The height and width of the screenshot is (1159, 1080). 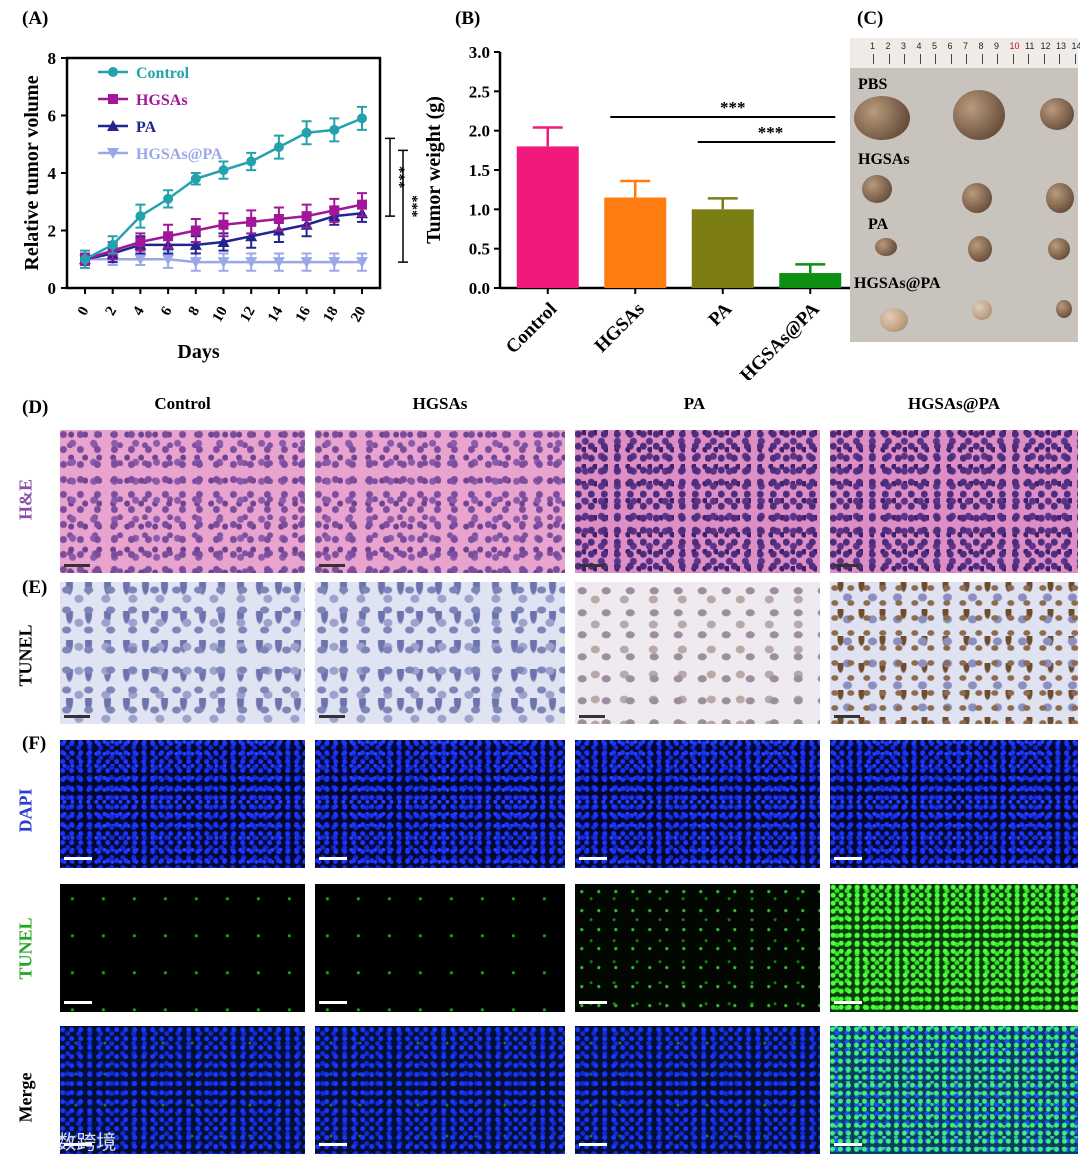 What do you see at coordinates (479, 91) in the screenshot?
I see `y-tick-label: 2.5` at bounding box center [479, 91].